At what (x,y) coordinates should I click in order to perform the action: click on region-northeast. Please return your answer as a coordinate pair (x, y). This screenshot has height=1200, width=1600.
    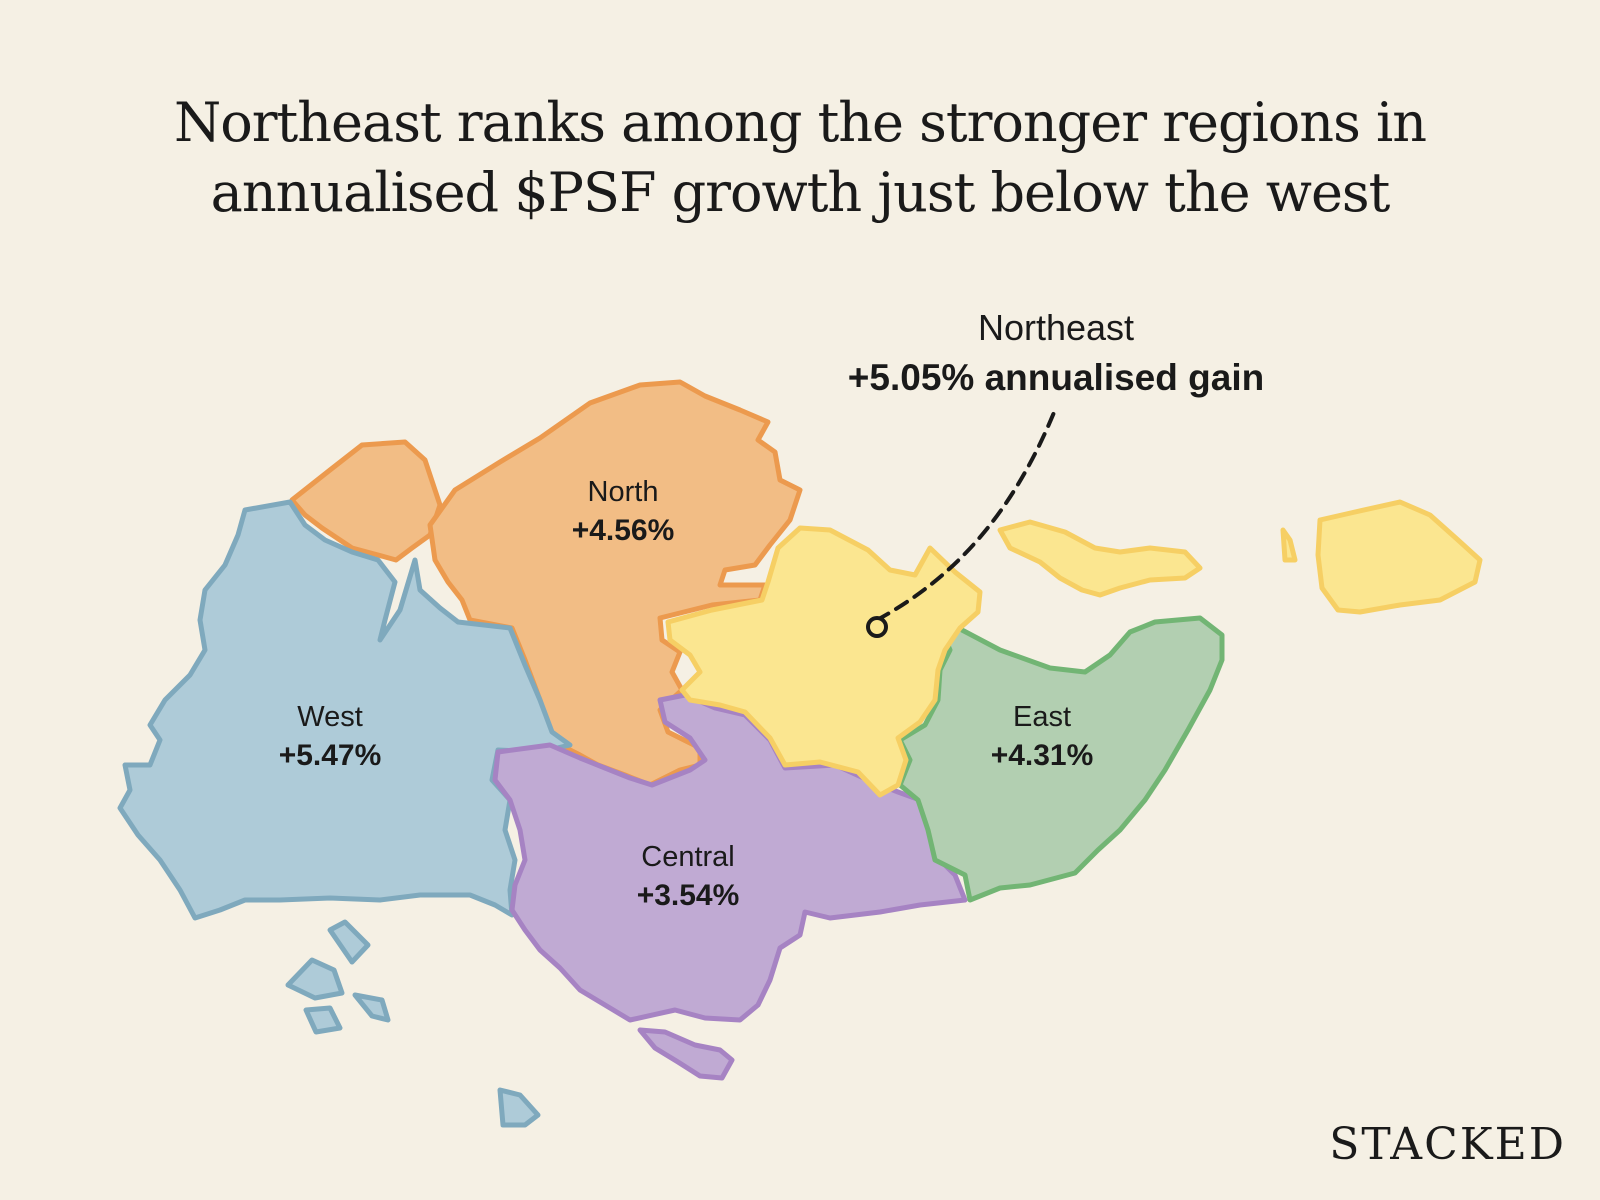
    Looking at the image, I should click on (1074, 648).